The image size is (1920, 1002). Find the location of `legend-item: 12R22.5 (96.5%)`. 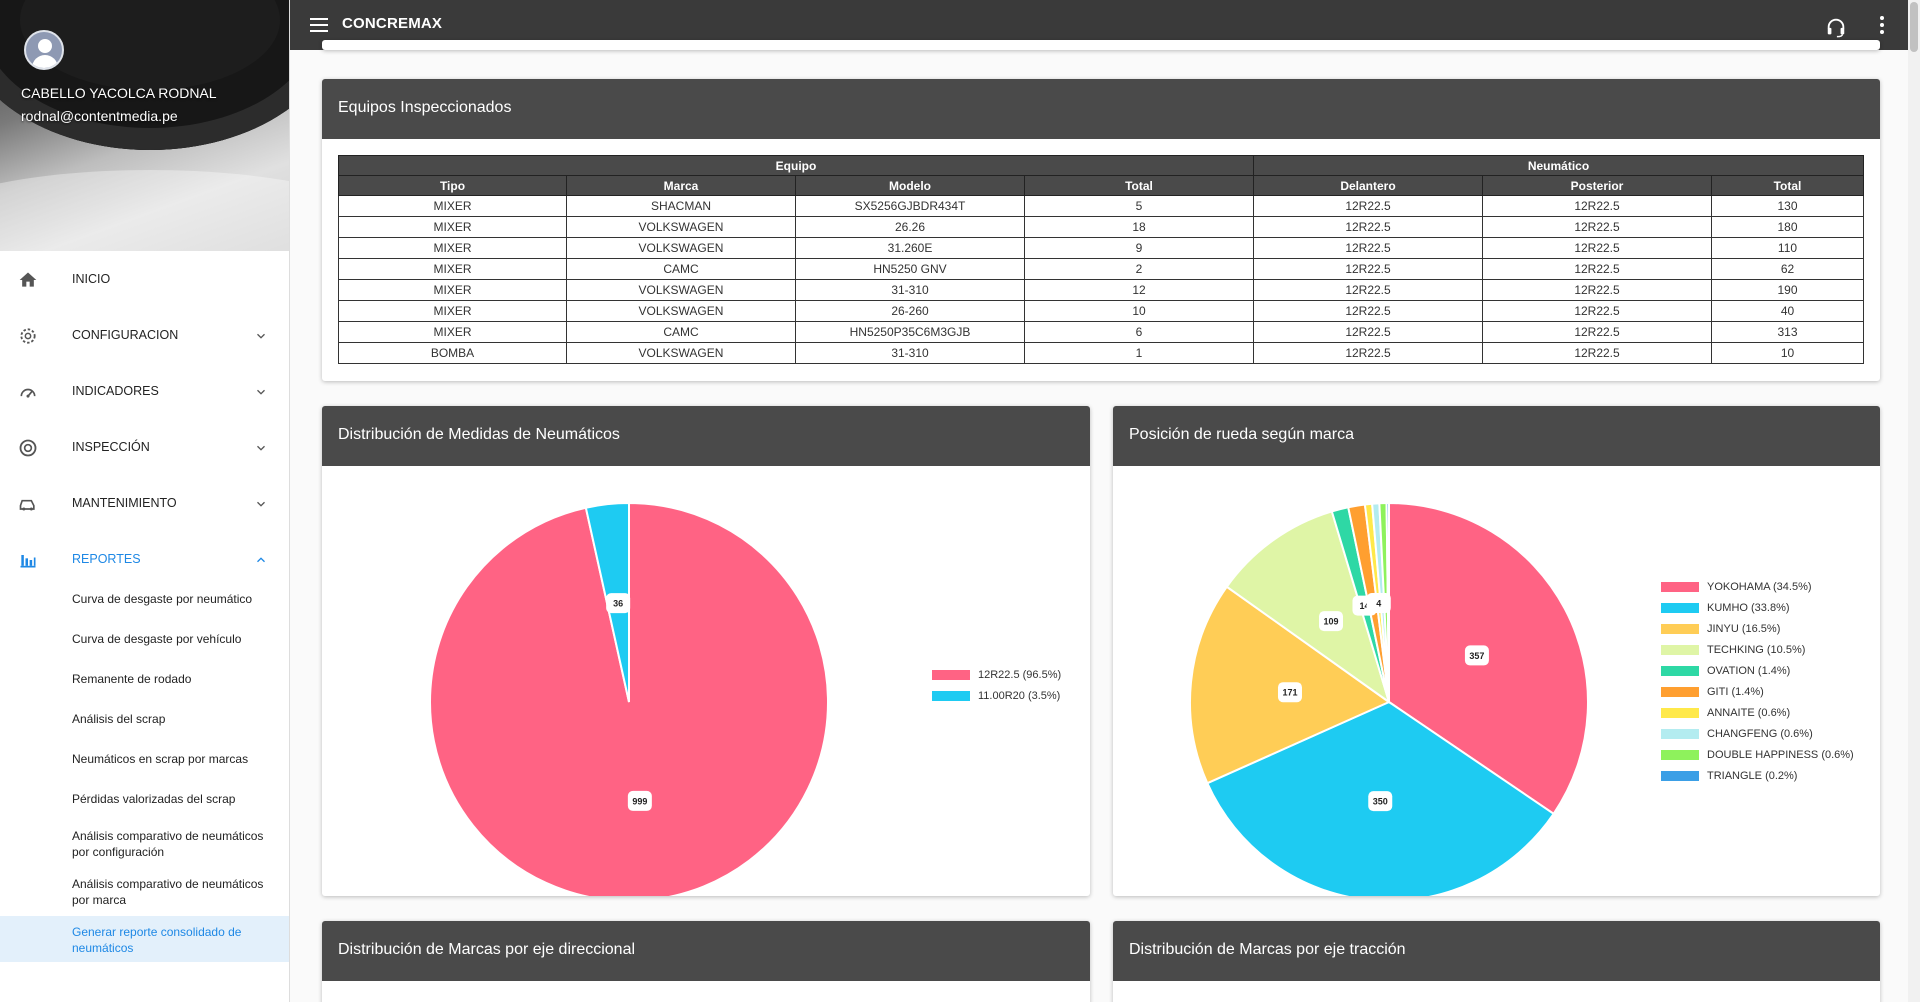

legend-item: 12R22.5 (96.5%) is located at coordinates (996, 674).